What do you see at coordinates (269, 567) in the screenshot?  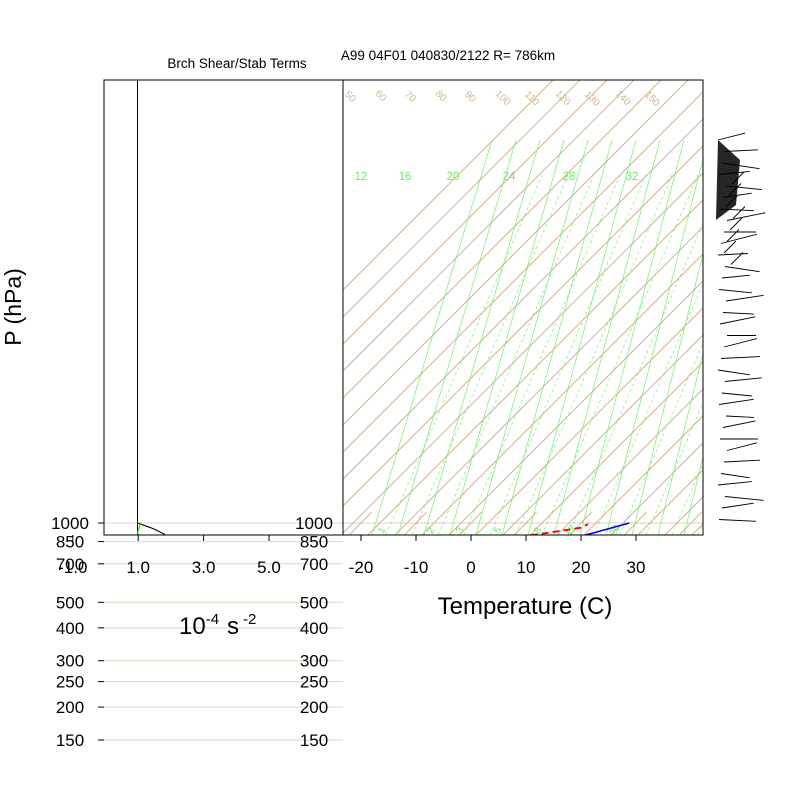 I see `x-tick-label: 5.0` at bounding box center [269, 567].